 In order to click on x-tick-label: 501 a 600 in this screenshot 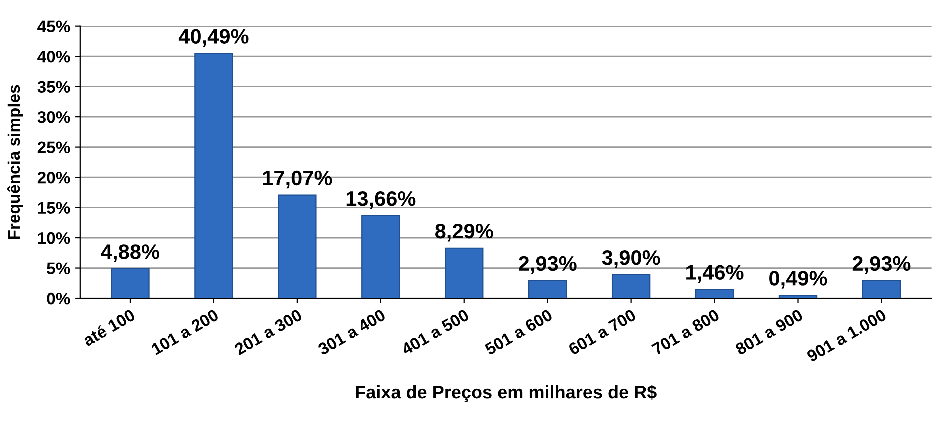, I will do `click(519, 332)`.